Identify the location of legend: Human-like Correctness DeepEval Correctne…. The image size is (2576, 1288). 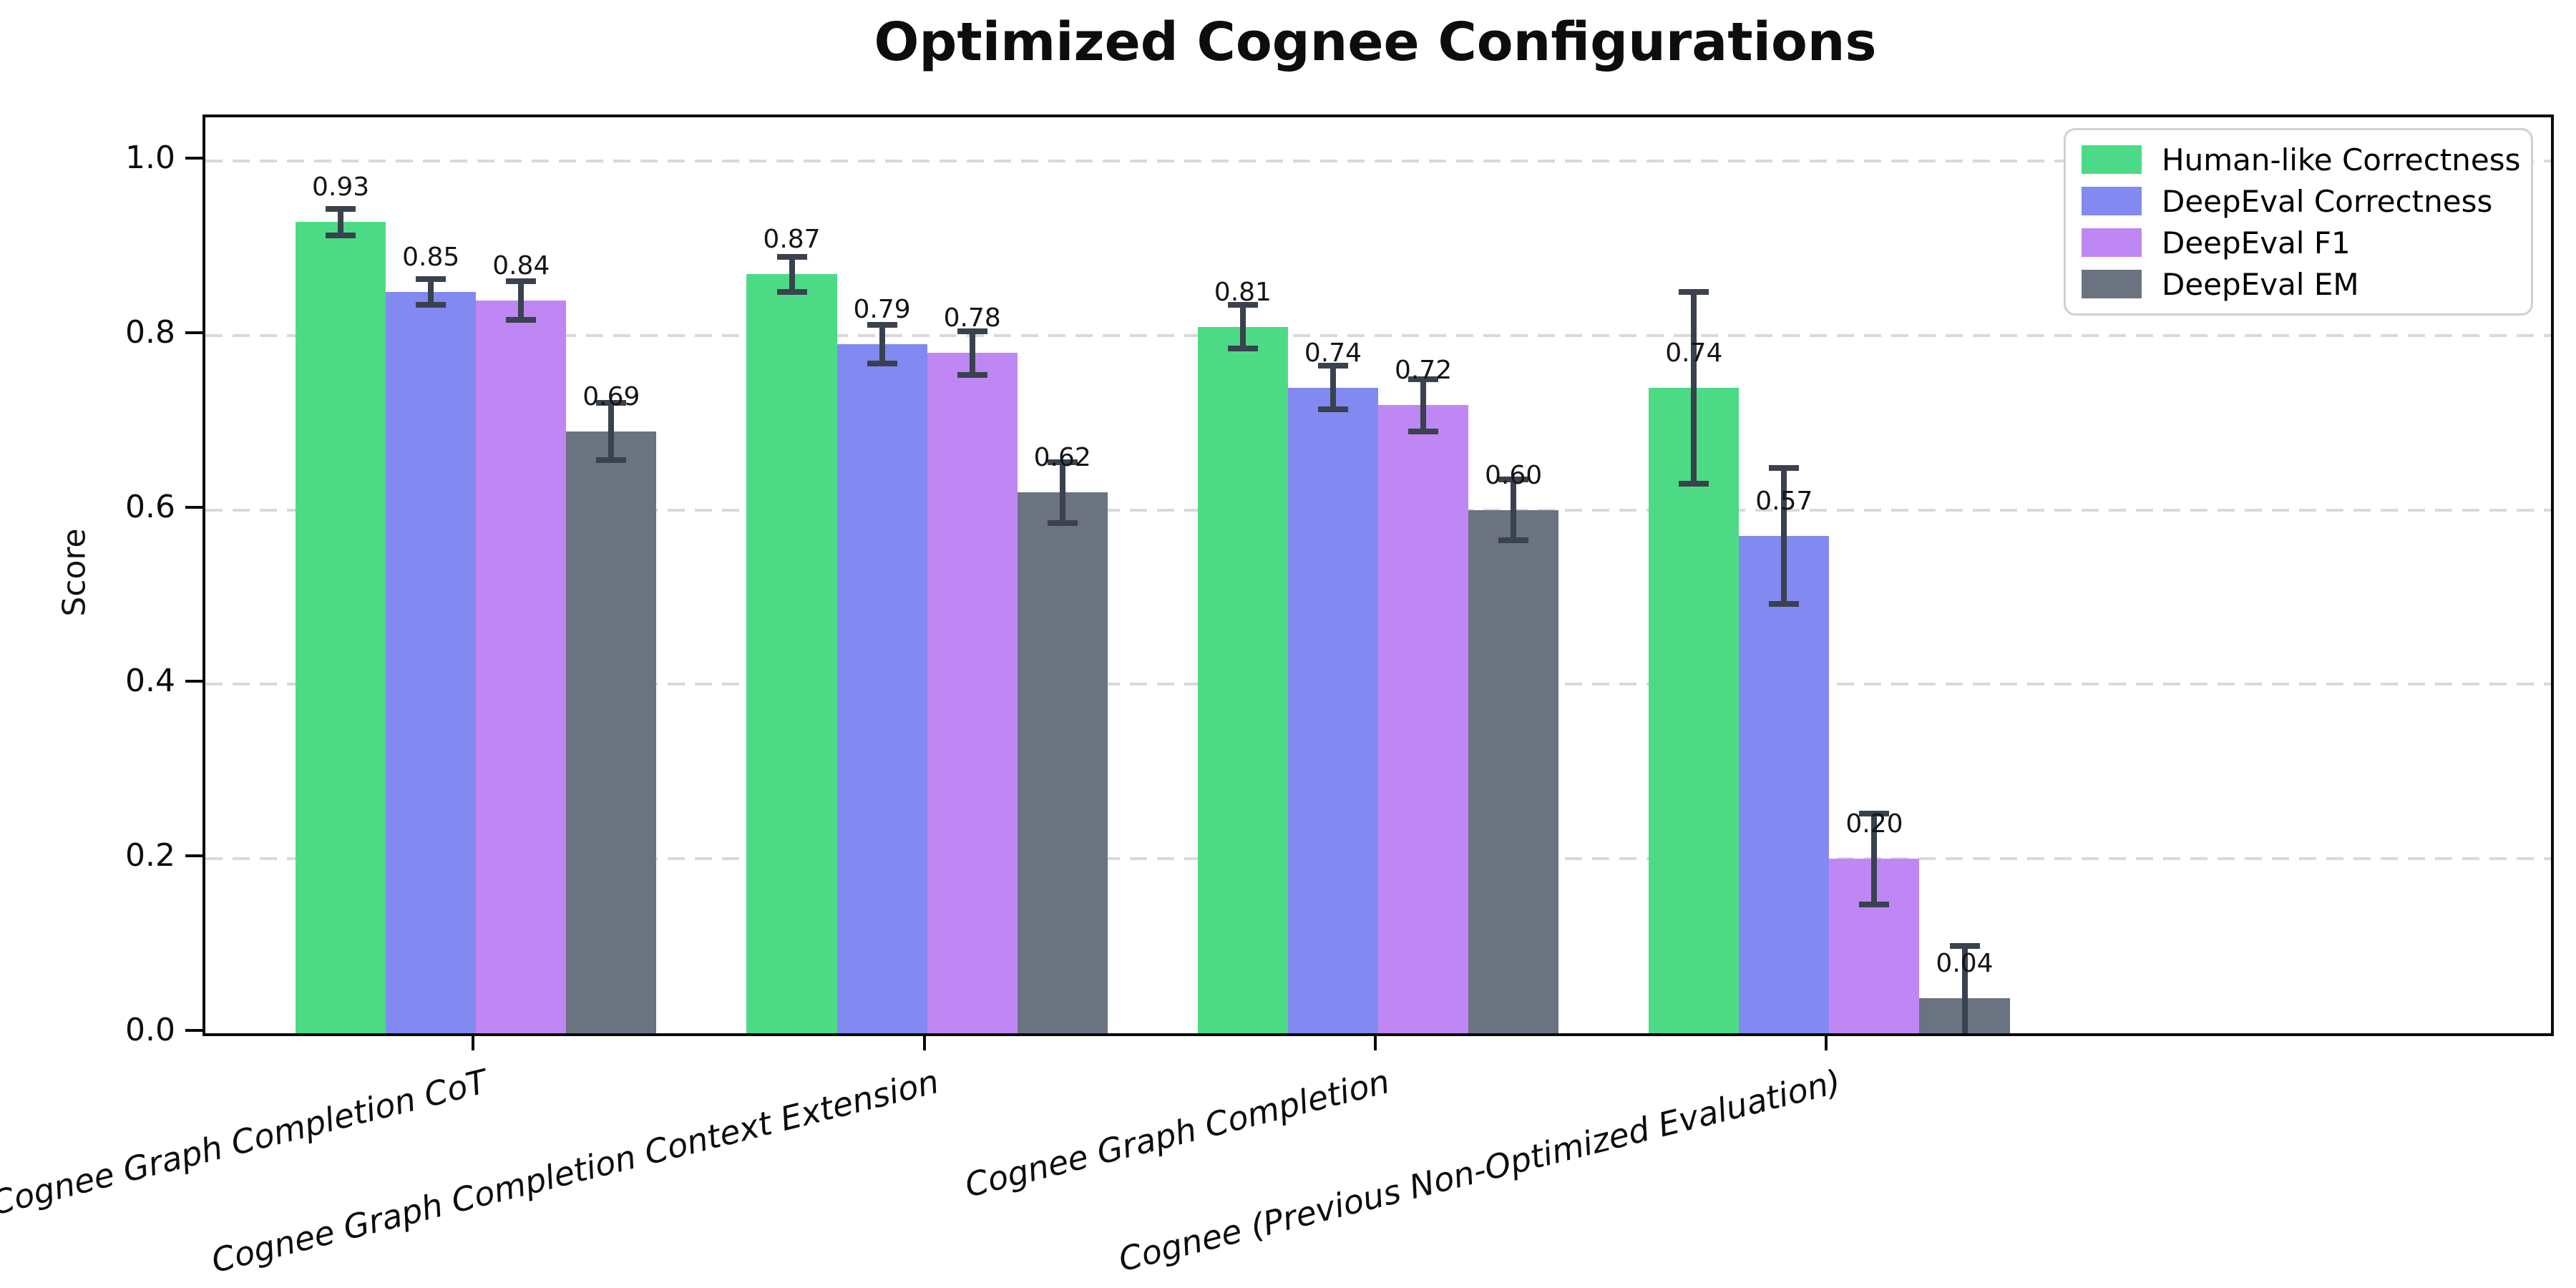
(2298, 222).